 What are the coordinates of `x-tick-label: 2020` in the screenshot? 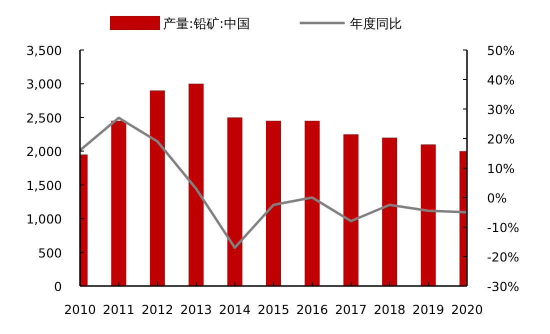 It's located at (467, 309).